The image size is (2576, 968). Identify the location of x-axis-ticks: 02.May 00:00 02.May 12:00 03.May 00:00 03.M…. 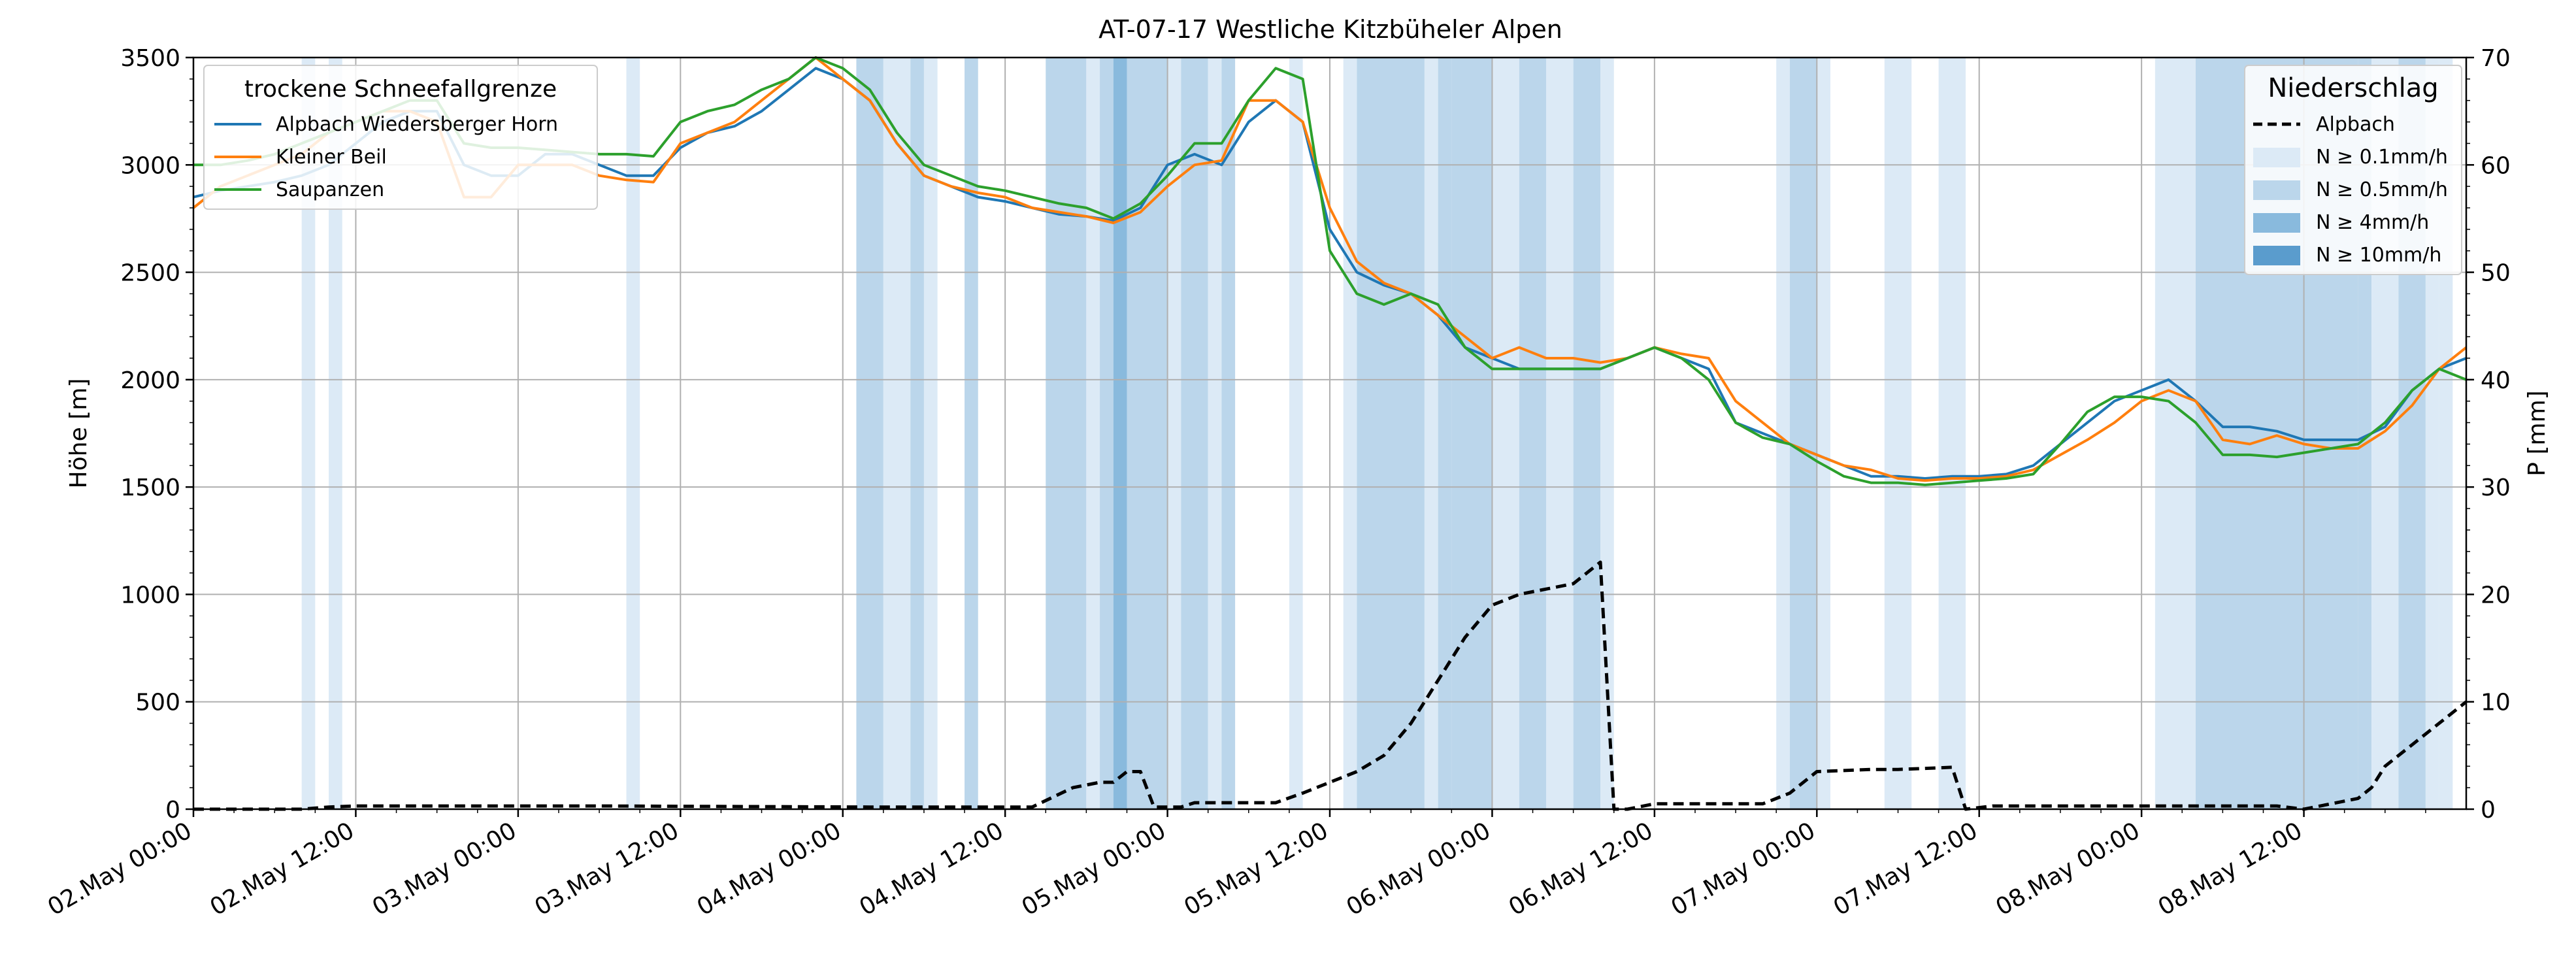
(1234, 865).